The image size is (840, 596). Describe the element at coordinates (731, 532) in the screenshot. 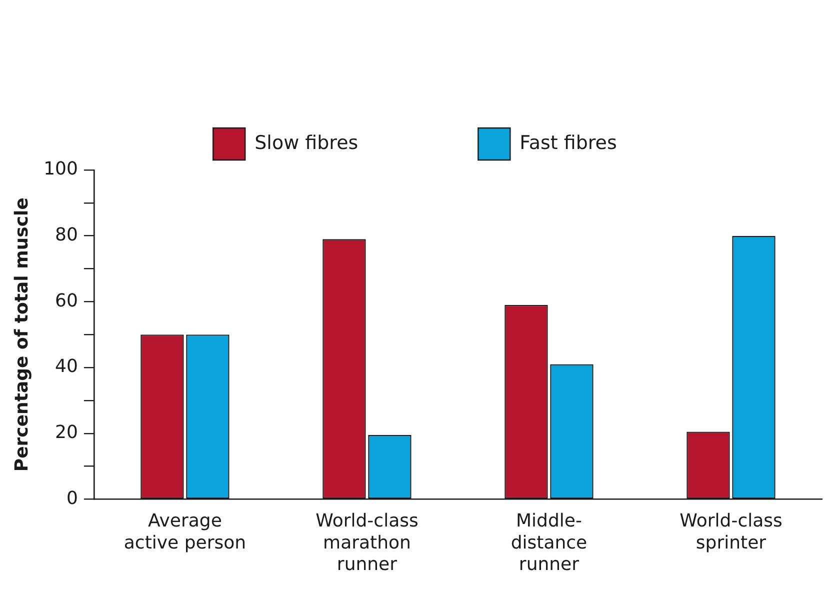

I see `x-tick-label: World-class sprinter` at that location.